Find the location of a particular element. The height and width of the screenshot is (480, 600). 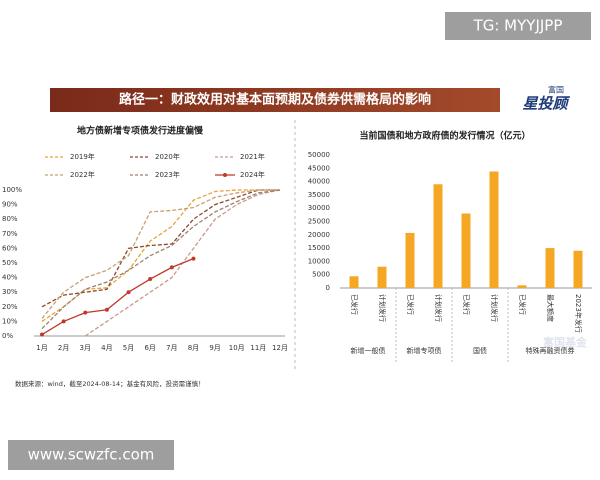

x-tick-label: 最大额度 is located at coordinates (550, 308).